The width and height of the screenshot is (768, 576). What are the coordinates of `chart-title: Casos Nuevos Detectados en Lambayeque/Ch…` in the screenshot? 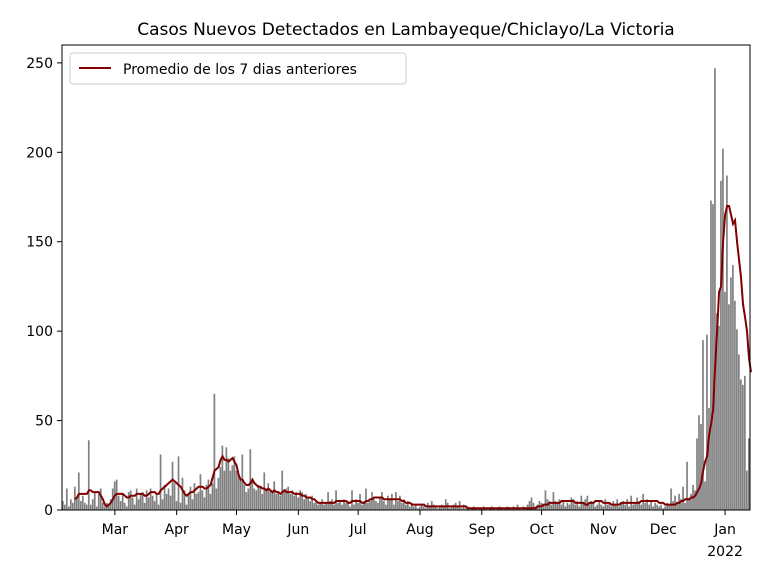 It's located at (405, 30).